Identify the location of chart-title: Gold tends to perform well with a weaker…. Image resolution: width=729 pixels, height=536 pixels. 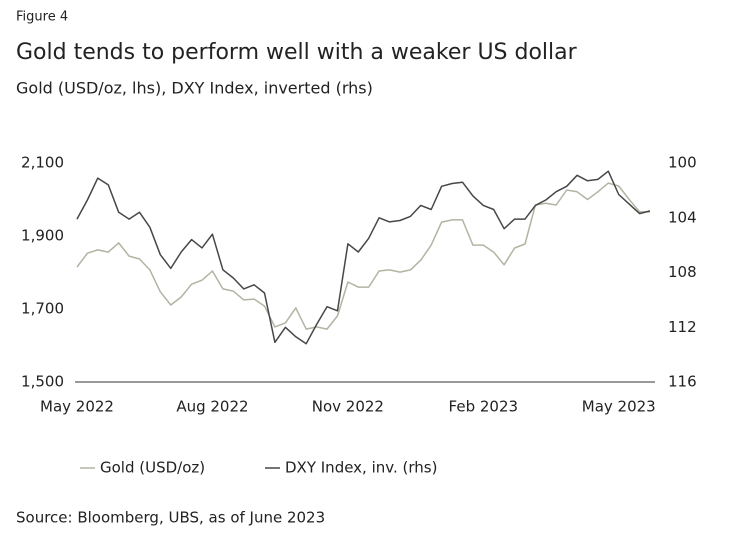
(297, 52).